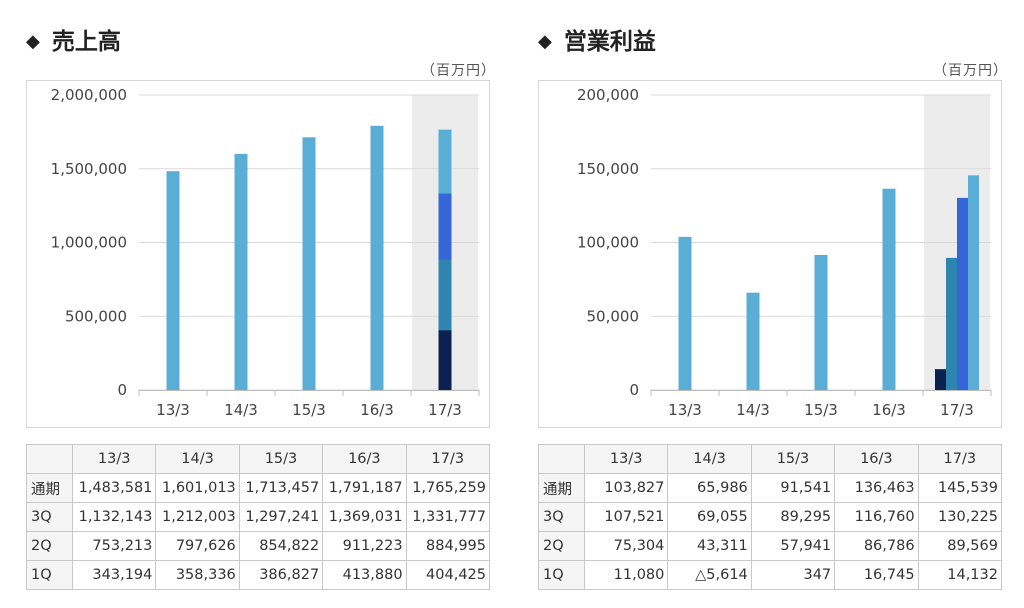 The width and height of the screenshot is (1024, 608). What do you see at coordinates (89, 243) in the screenshot?
I see `y-tick-label: 1,000,000` at bounding box center [89, 243].